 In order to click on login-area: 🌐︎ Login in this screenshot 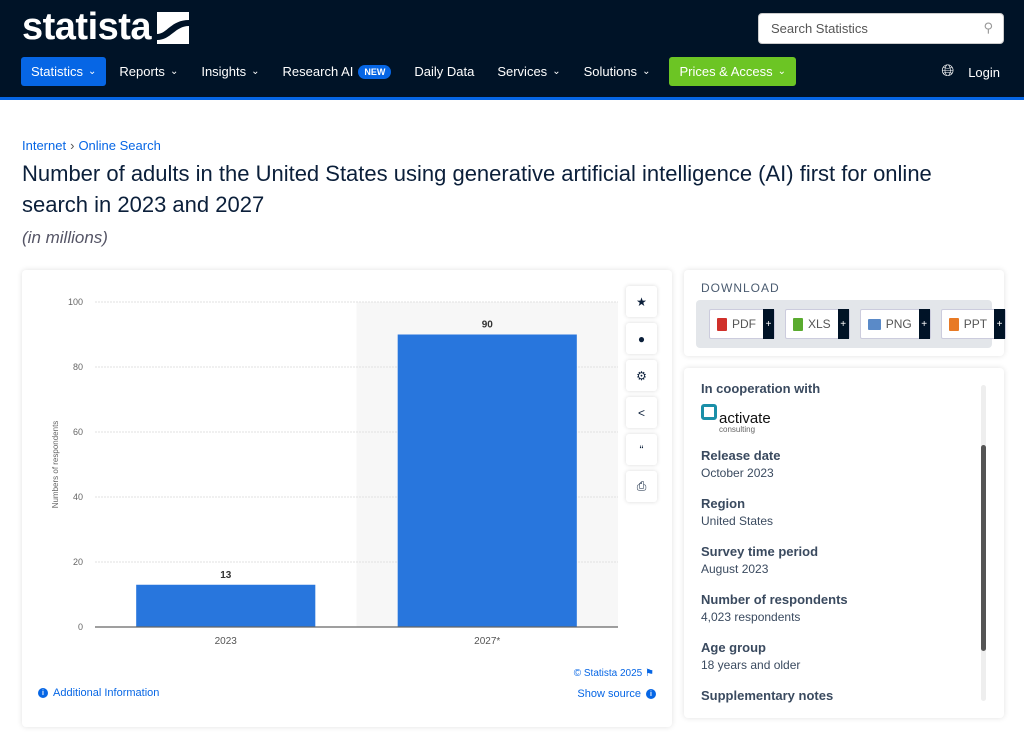, I will do `click(970, 72)`.